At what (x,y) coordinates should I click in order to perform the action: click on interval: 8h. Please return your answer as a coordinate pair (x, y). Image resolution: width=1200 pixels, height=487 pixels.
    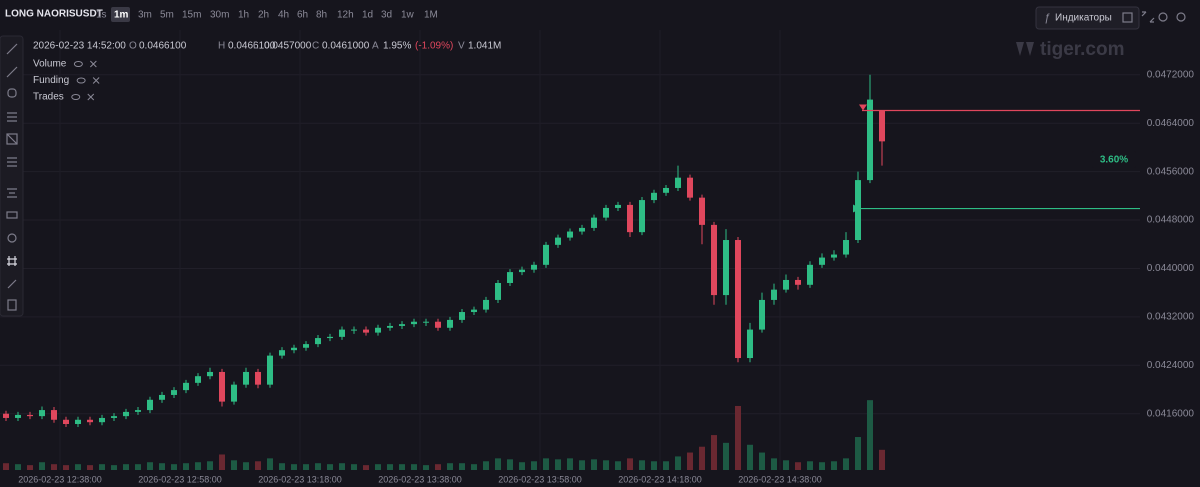
    Looking at the image, I should click on (321, 15).